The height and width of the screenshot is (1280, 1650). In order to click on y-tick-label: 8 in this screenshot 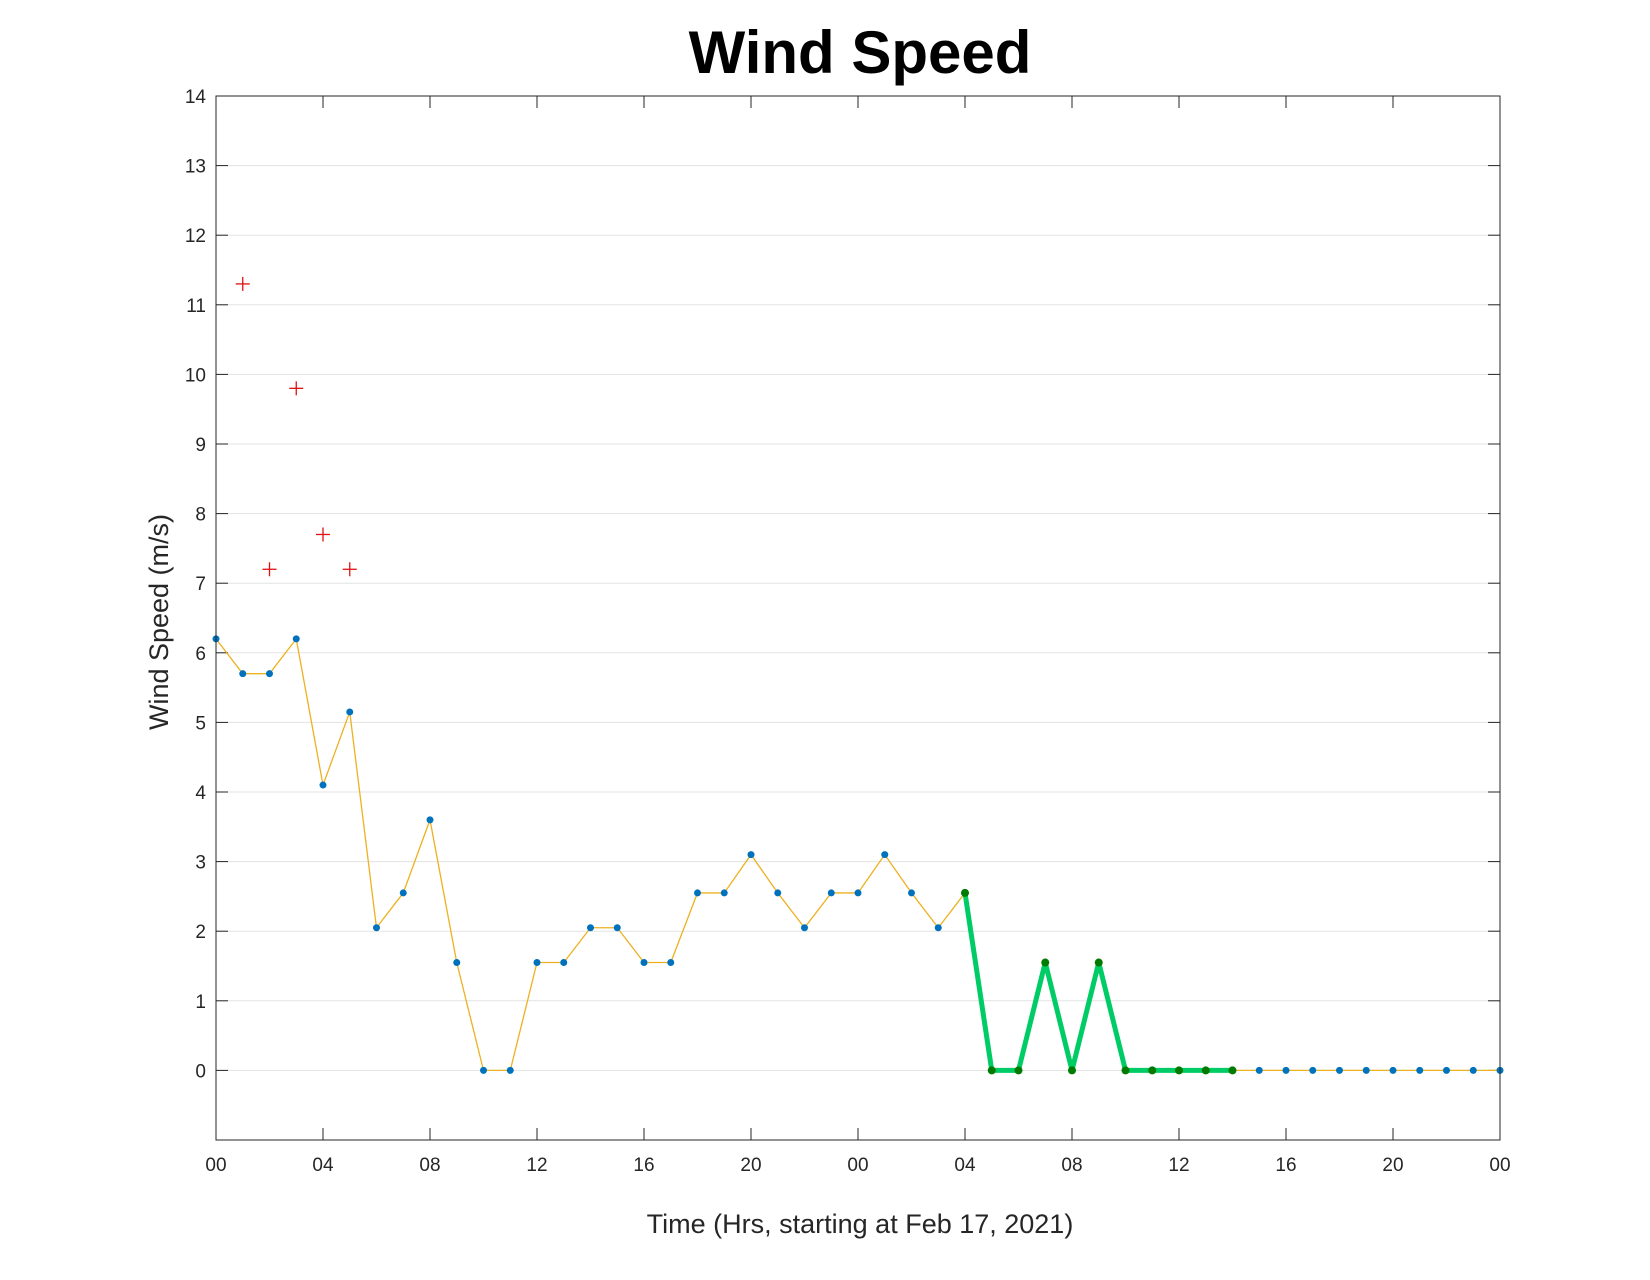, I will do `click(200, 515)`.